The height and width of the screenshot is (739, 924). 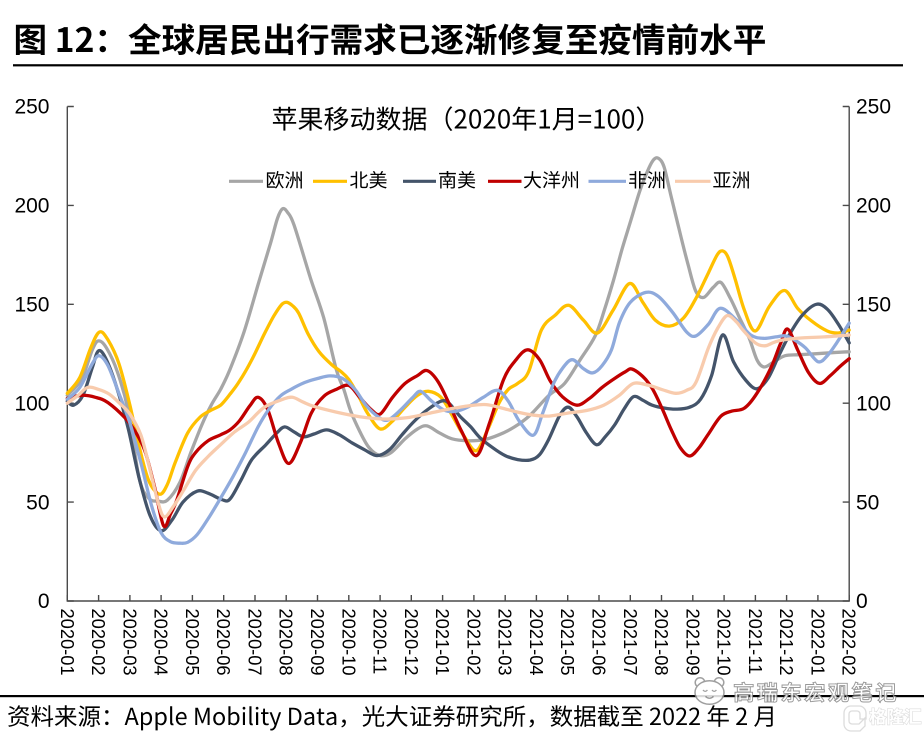 I want to click on svg-text: 2021-11, so click(x=755, y=642).